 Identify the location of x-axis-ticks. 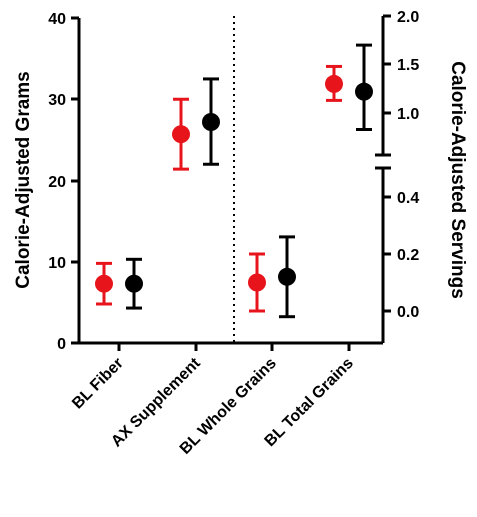
(234, 347).